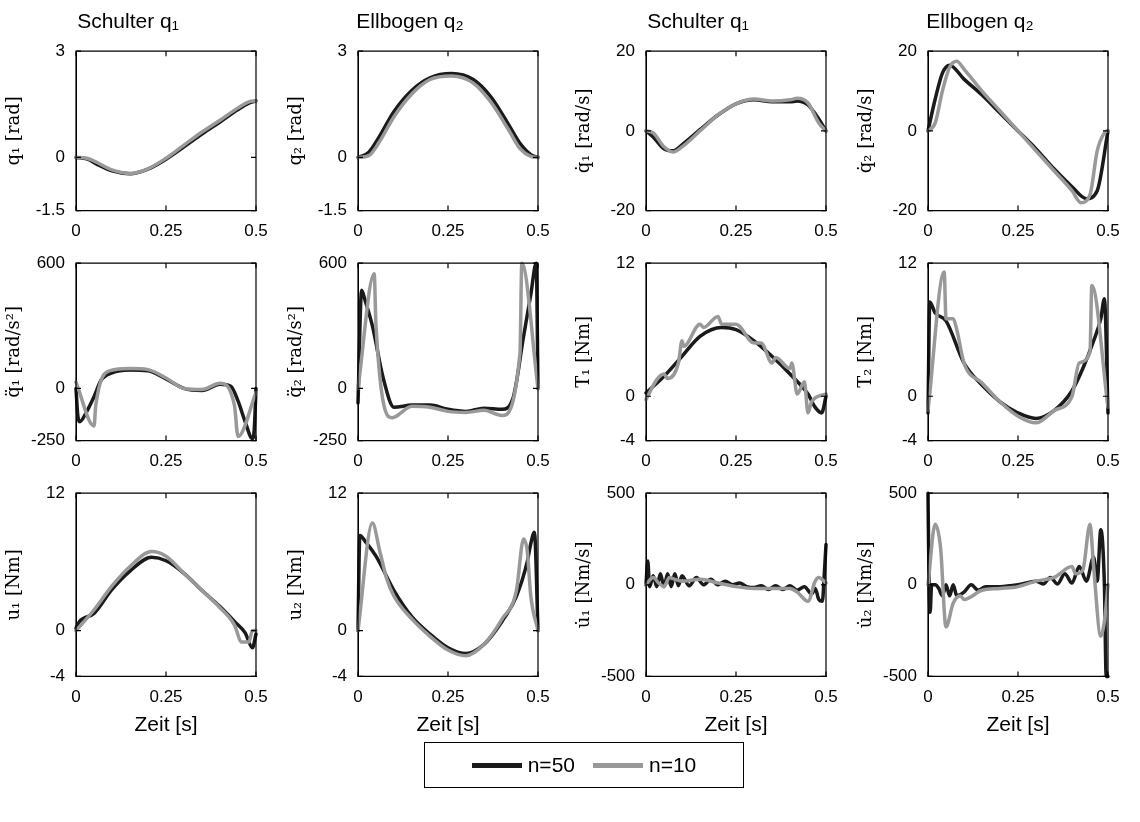 The height and width of the screenshot is (822, 1140). Describe the element at coordinates (865, 131) in the screenshot. I see `y-axis-title: q̇₂ [rad/s]` at that location.